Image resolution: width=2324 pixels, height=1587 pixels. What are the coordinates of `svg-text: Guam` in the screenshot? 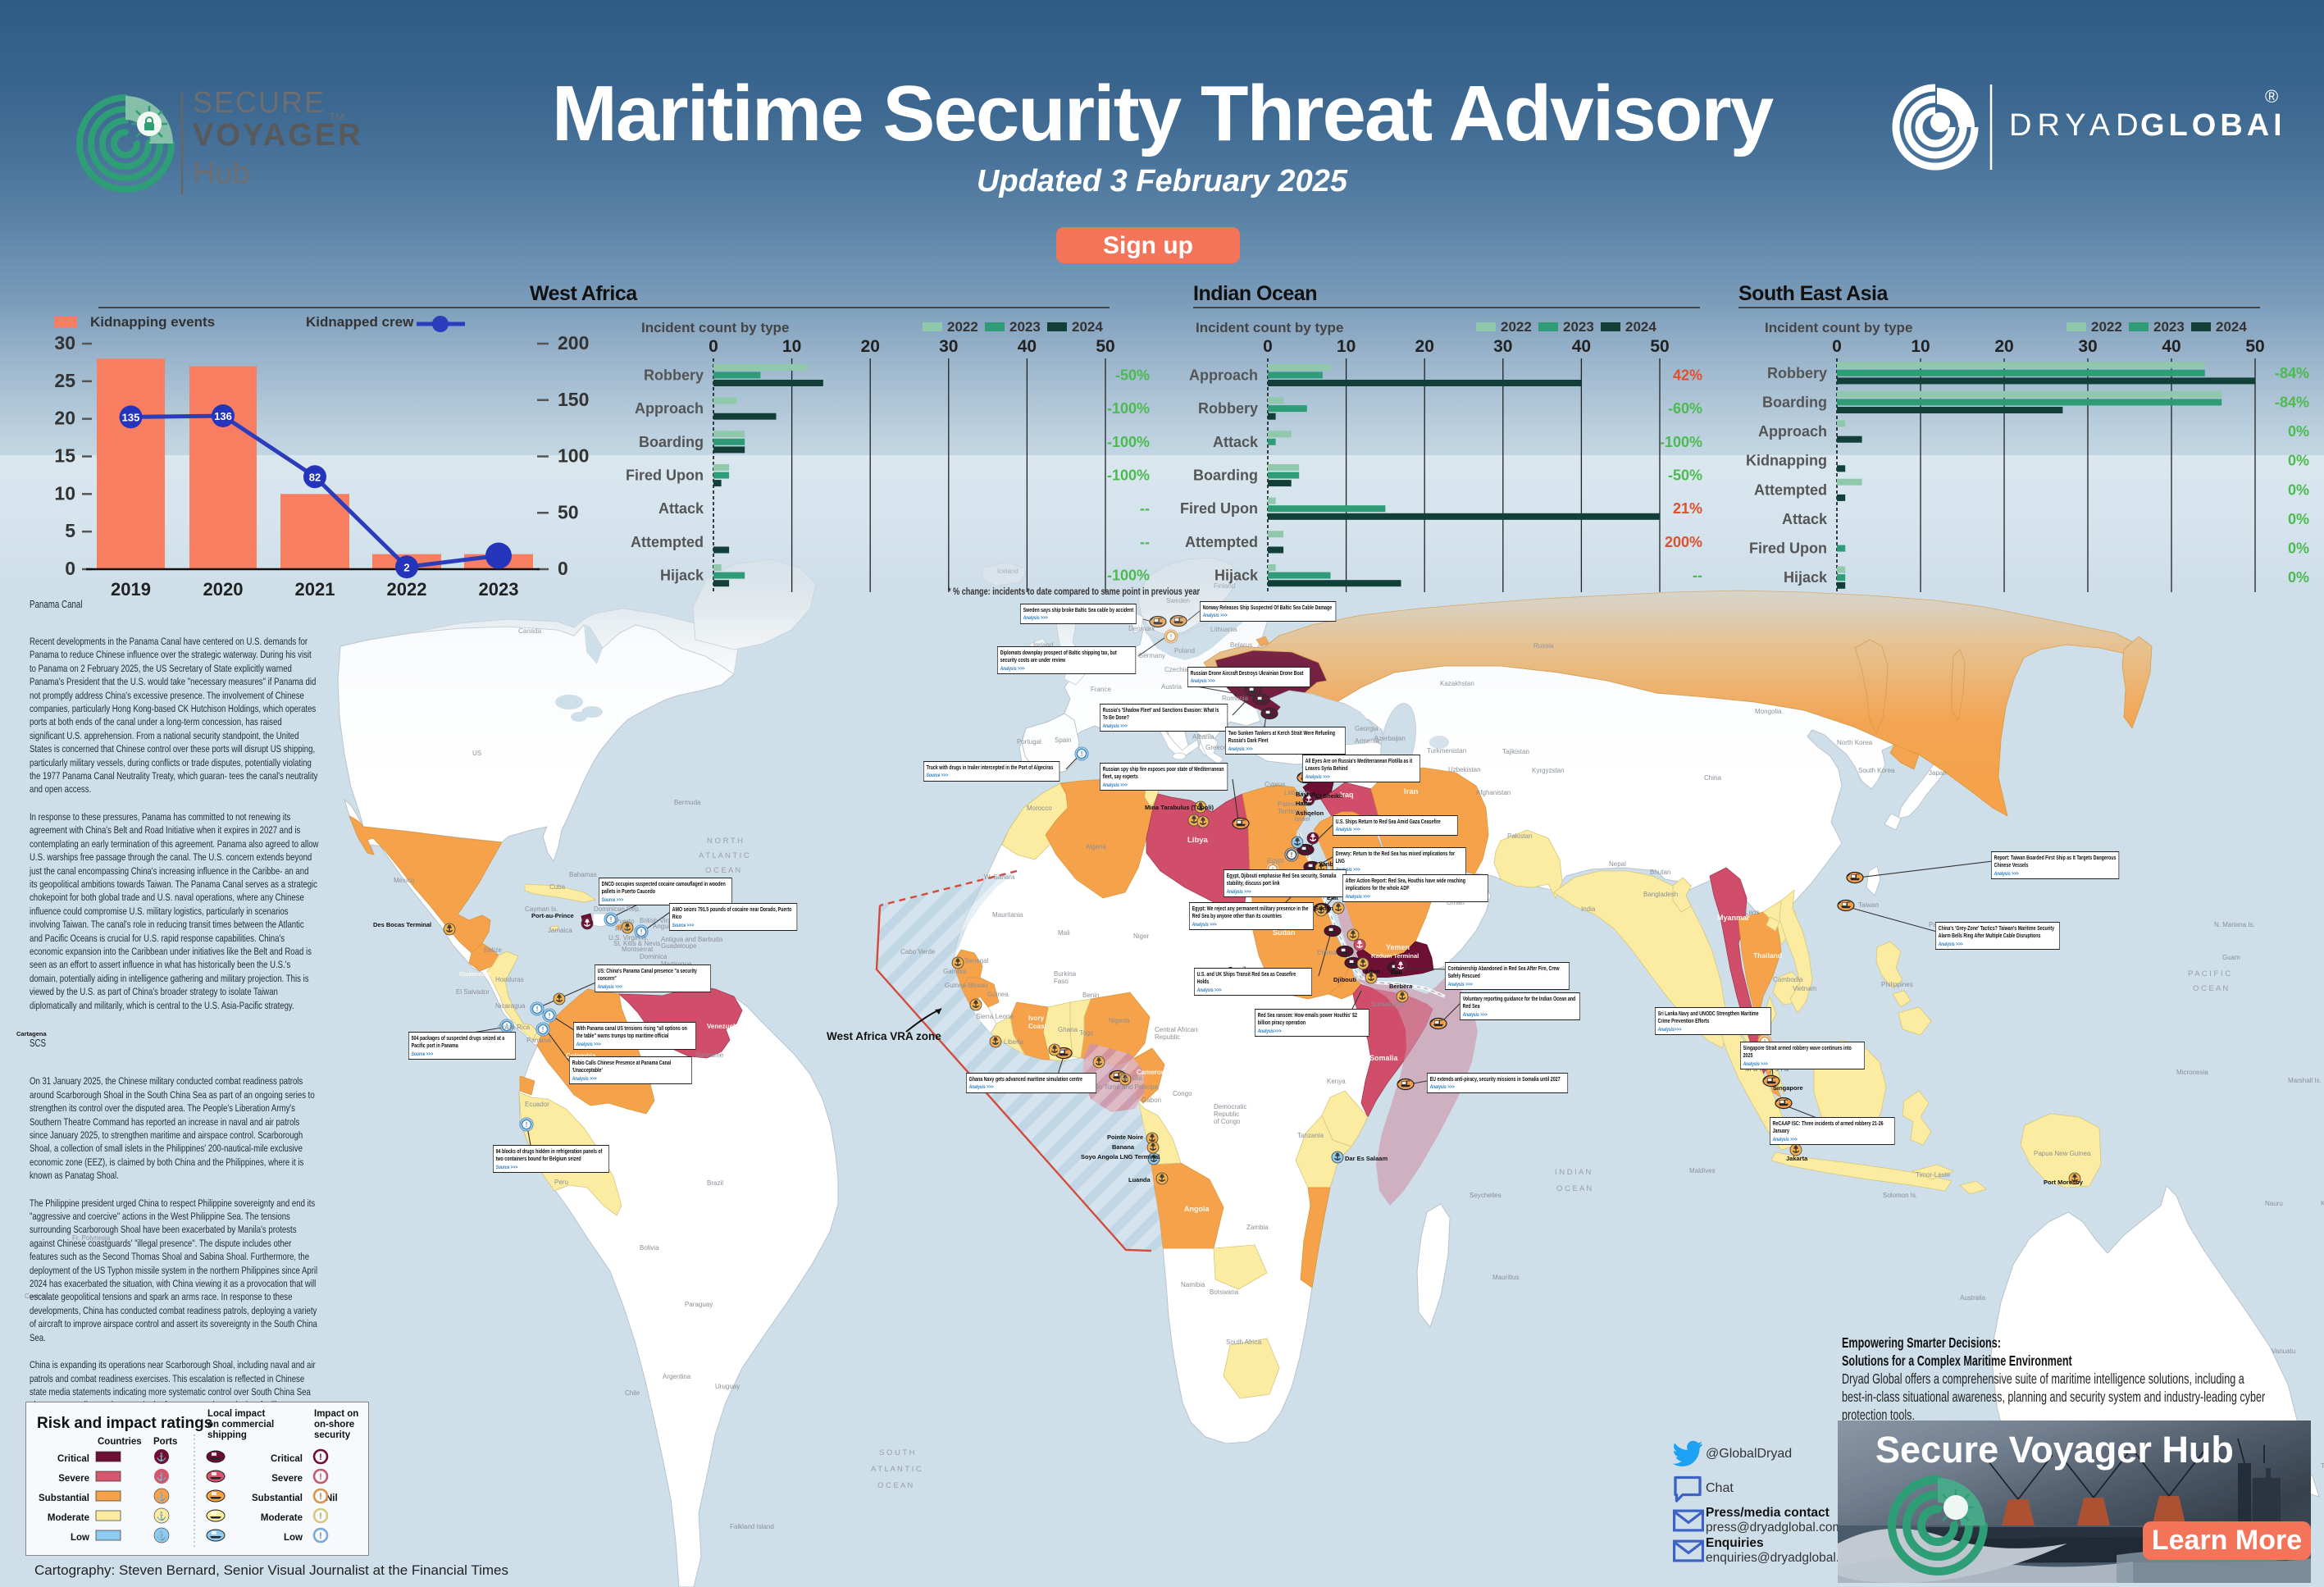 It's located at (2231, 957).